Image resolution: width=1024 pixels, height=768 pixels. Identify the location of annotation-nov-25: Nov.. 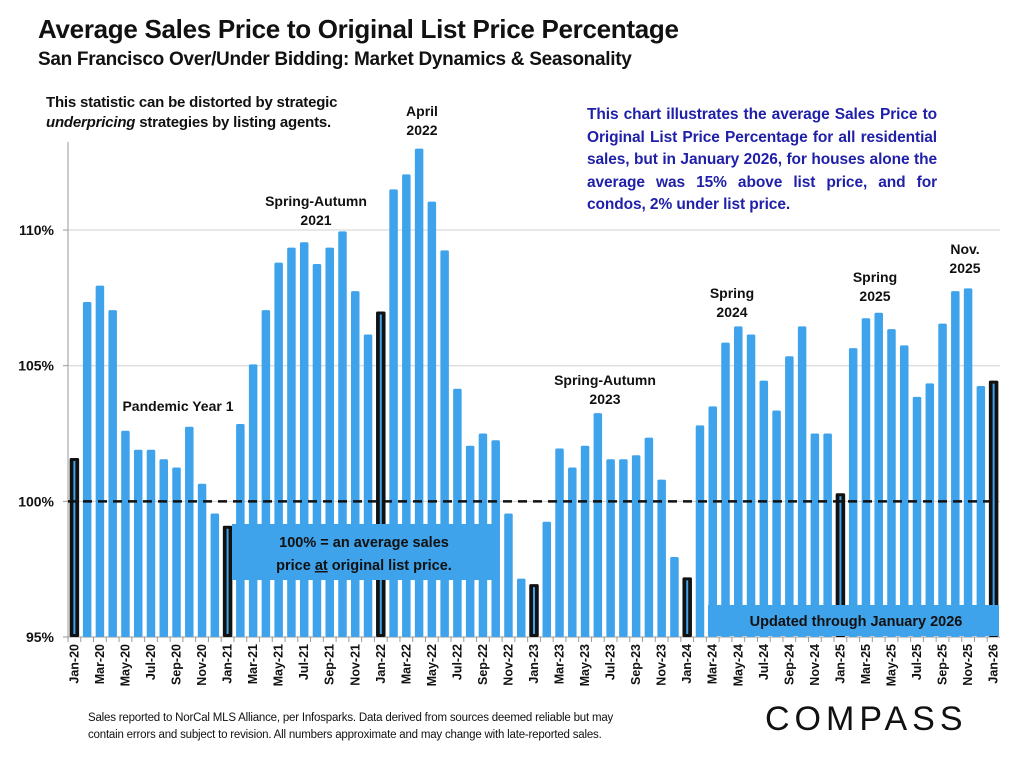
(964, 249).